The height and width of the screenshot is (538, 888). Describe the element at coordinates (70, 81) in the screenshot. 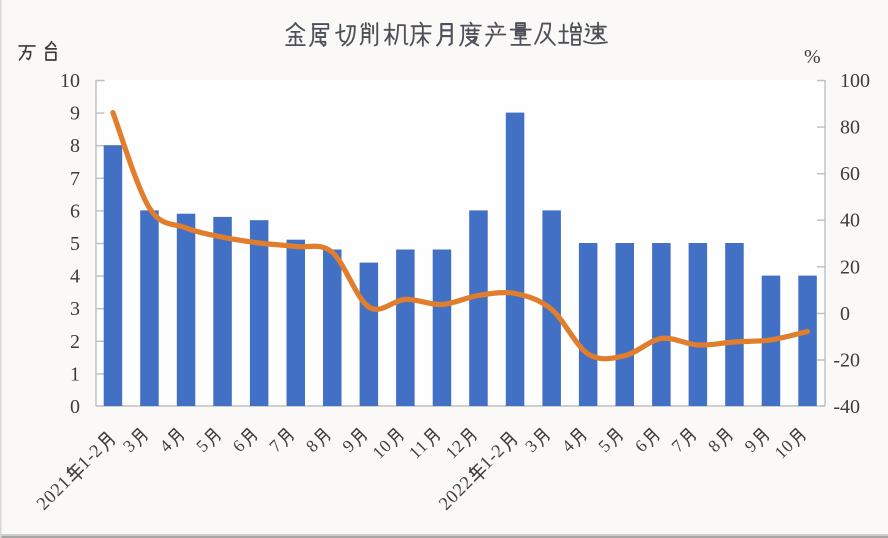

I see `svg-text: 10` at that location.